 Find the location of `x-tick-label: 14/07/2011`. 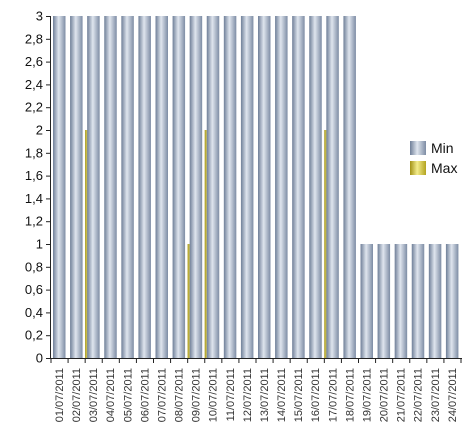

x-tick-label: 14/07/2011 is located at coordinates (282, 395).